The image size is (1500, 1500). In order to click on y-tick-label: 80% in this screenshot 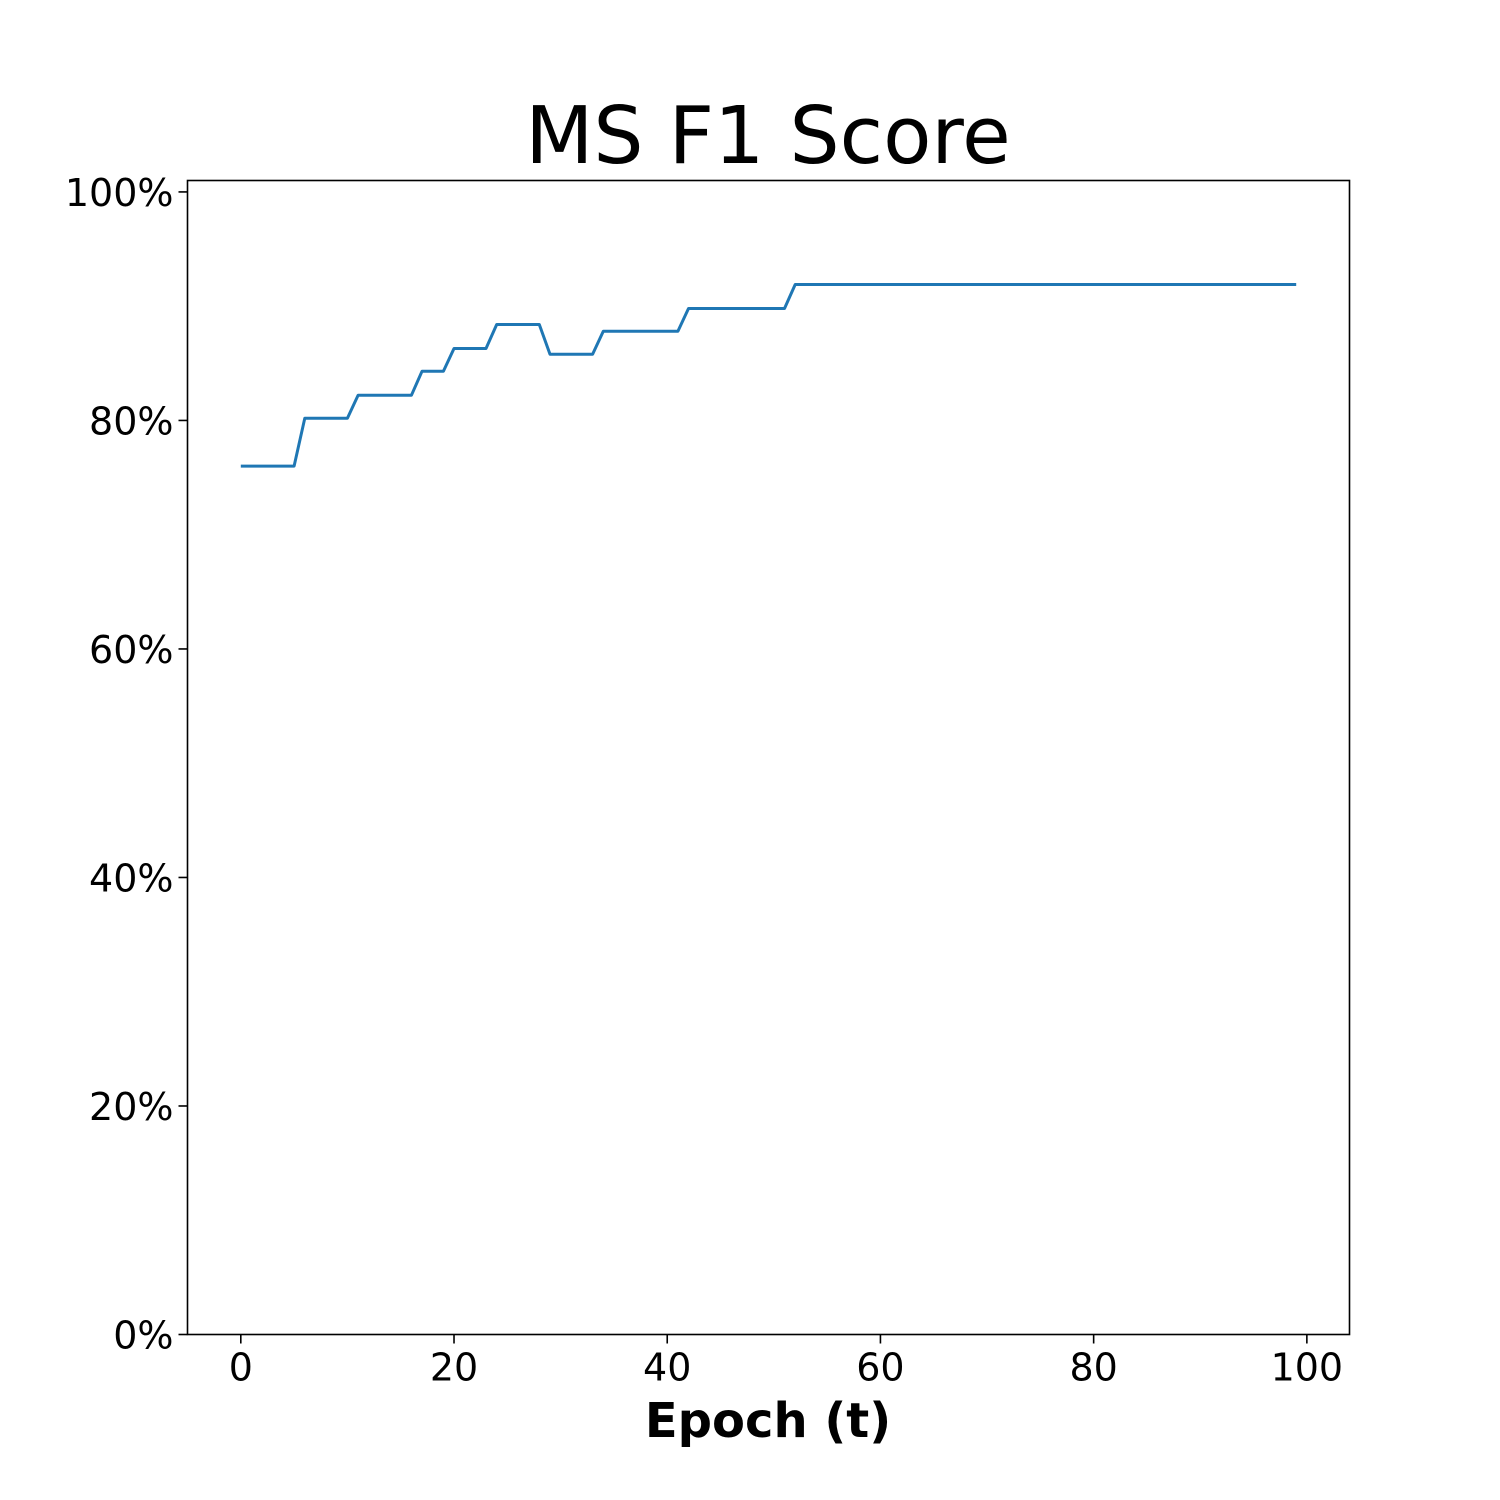, I will do `click(131, 421)`.